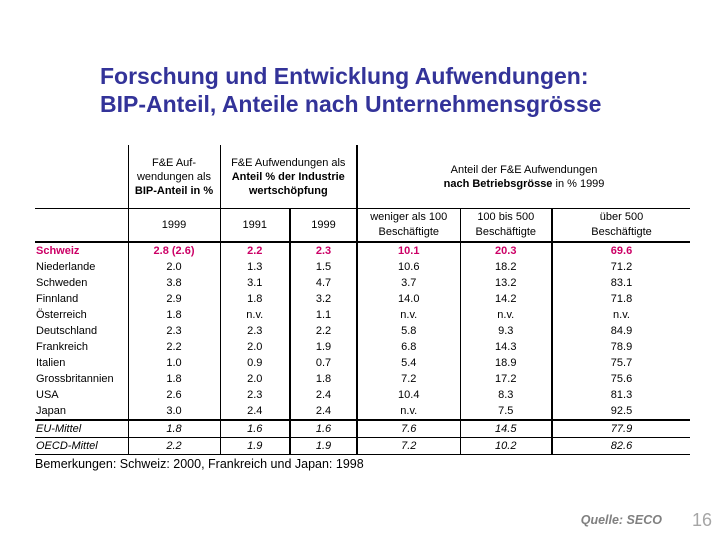 The image size is (720, 540). I want to click on cell-value: 18.9, so click(507, 363).